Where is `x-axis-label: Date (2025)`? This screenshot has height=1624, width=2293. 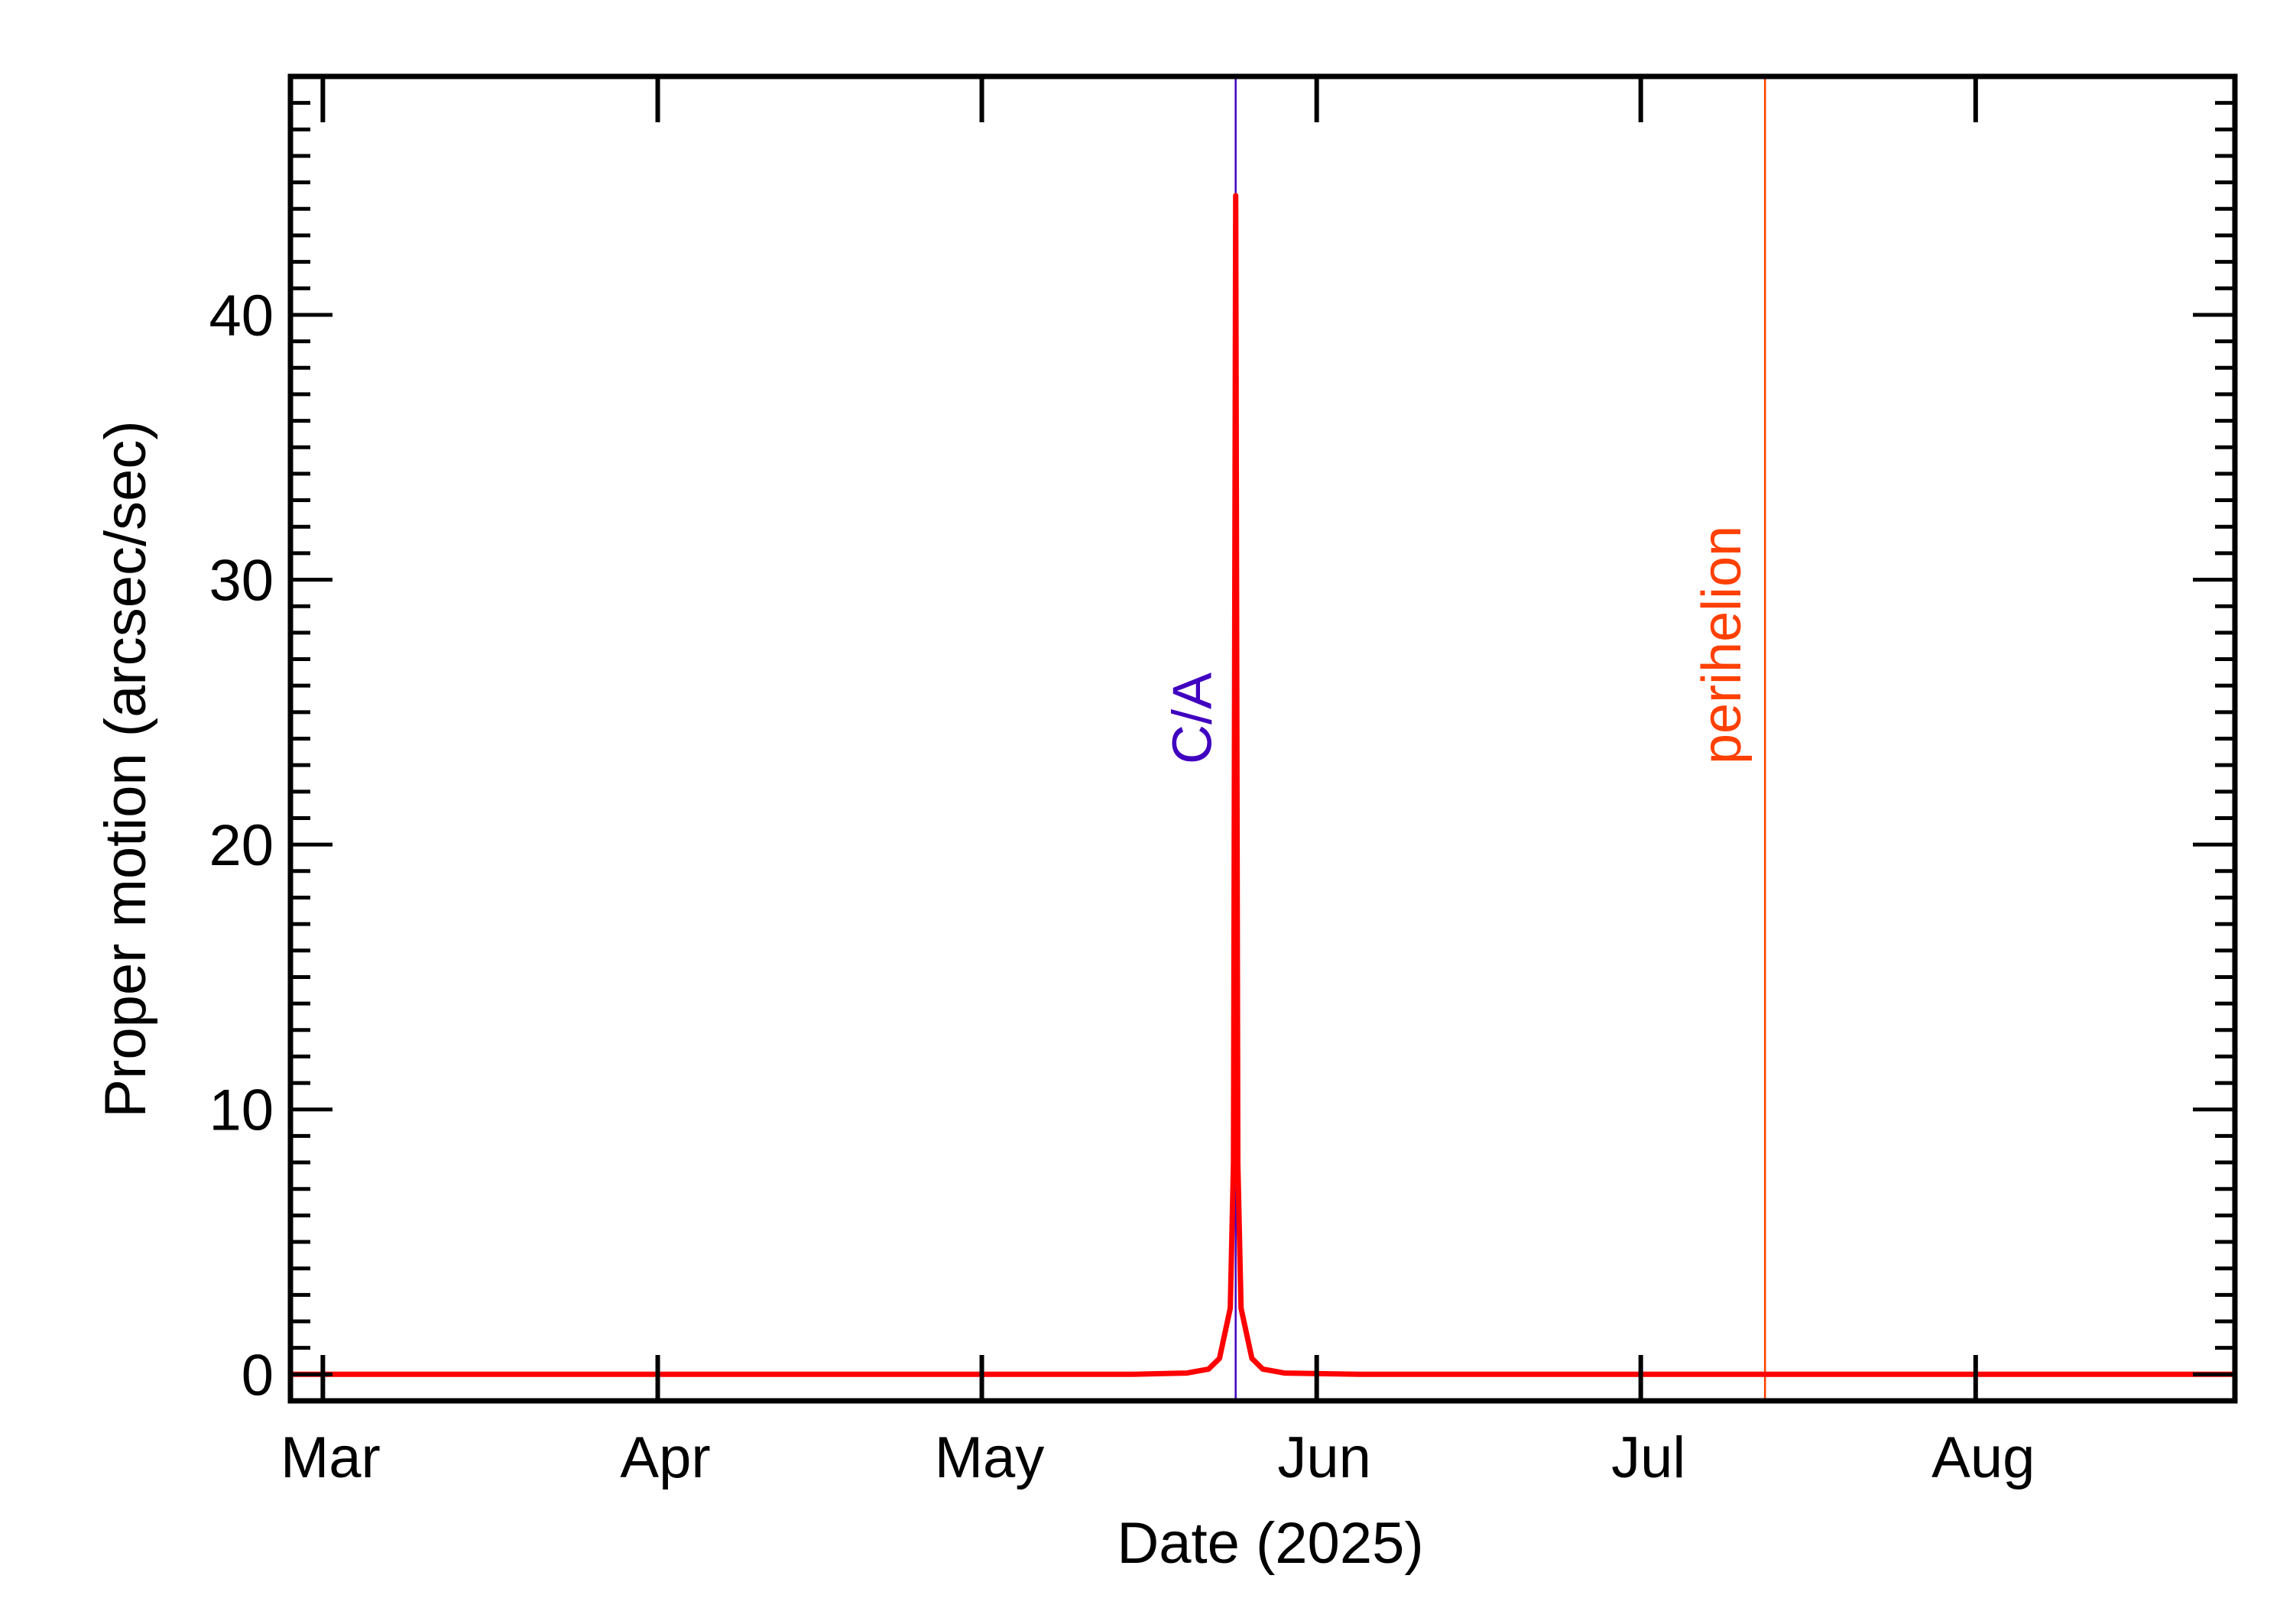
x-axis-label: Date (2025) is located at coordinates (1270, 1543).